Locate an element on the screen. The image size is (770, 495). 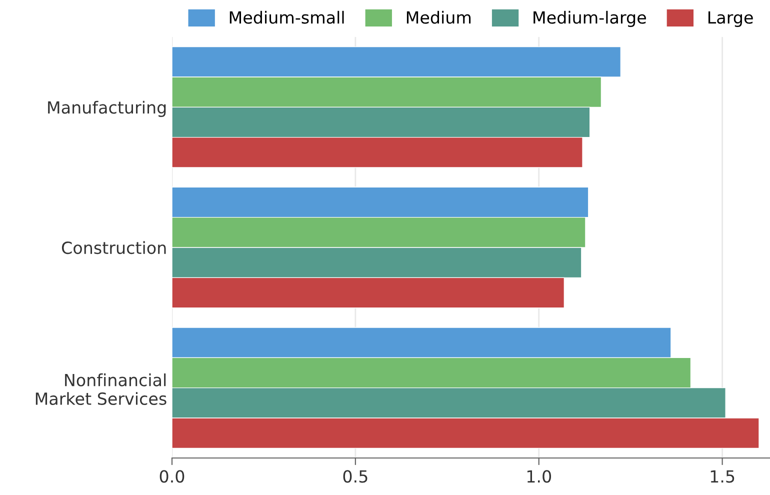
legend-label: Large is located at coordinates (730, 19).